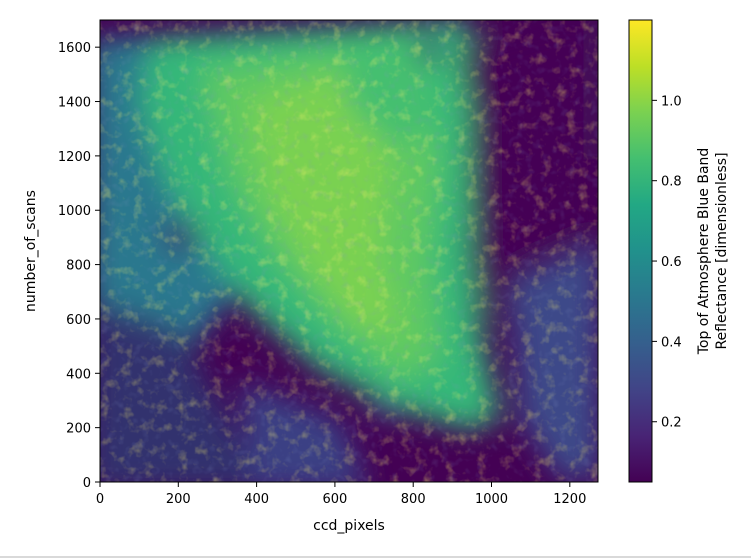 This screenshot has width=751, height=558. Describe the element at coordinates (178, 499) in the screenshot. I see `x-tick-label: 200` at that location.